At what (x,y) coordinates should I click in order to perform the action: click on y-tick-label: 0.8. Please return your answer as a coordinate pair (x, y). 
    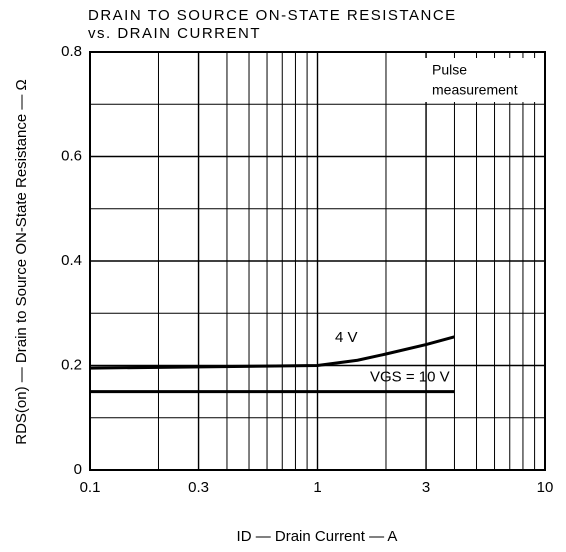
    Looking at the image, I should click on (71, 51).